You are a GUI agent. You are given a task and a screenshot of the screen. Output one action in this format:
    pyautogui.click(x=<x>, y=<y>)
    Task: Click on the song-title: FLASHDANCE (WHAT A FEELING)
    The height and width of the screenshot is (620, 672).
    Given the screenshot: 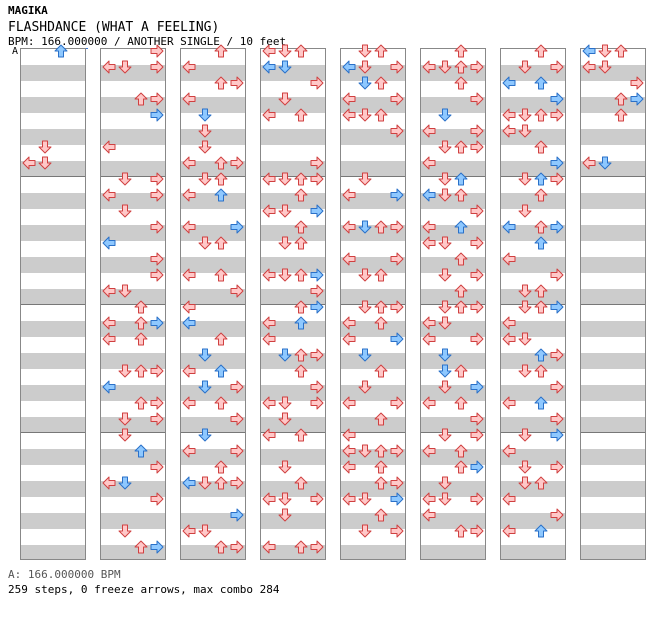 What is the action you would take?
    pyautogui.click(x=114, y=27)
    